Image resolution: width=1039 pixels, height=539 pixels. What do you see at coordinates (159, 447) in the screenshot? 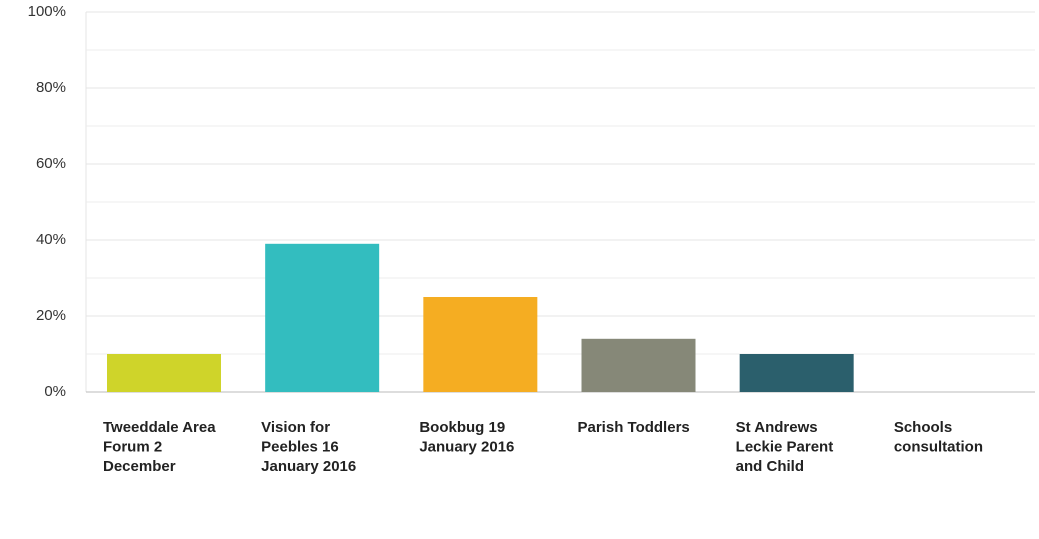
I see `x-tick-label: Tweeddale Area Forum 2 December` at bounding box center [159, 447].